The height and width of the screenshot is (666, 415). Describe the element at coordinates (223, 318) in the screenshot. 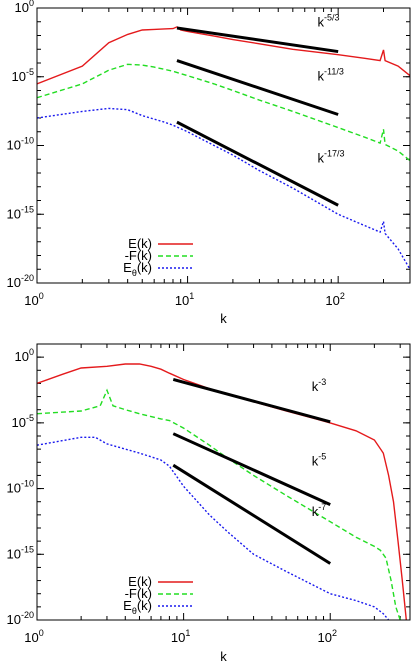

I see `top-panel-x-axis-label: k` at that location.